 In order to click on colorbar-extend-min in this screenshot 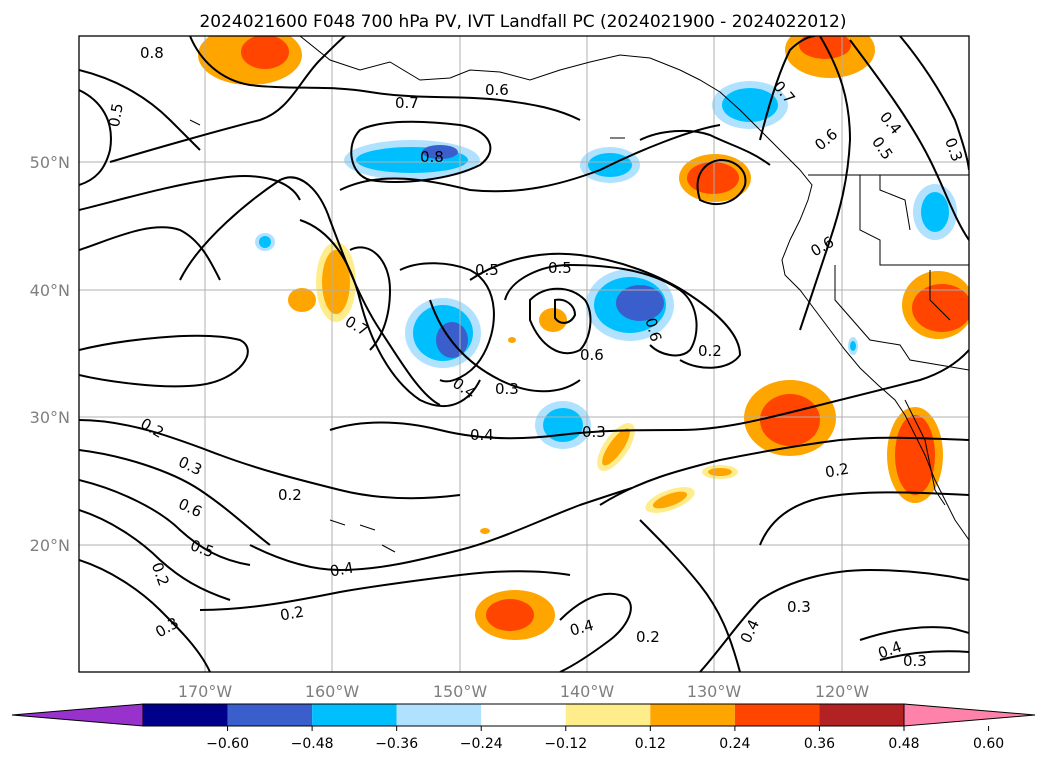, I will do `click(77, 715)`.